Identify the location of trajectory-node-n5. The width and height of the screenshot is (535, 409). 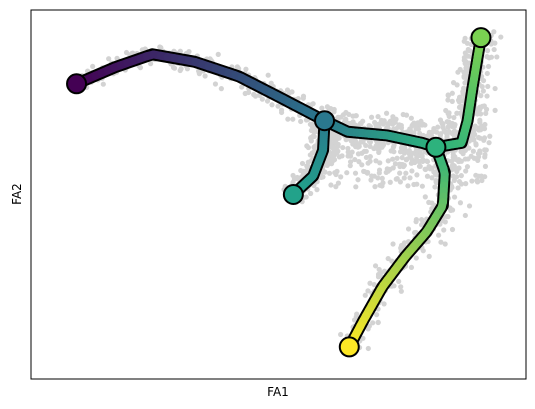
(349, 347).